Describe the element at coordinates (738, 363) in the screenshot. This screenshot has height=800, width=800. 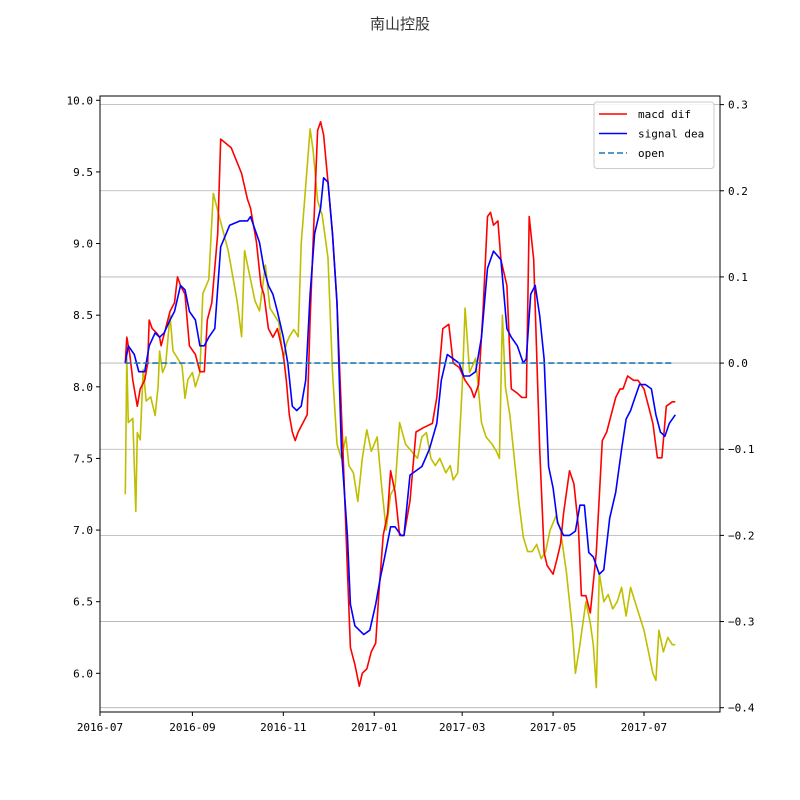
I see `y-right-tick-label: 0.0` at that location.